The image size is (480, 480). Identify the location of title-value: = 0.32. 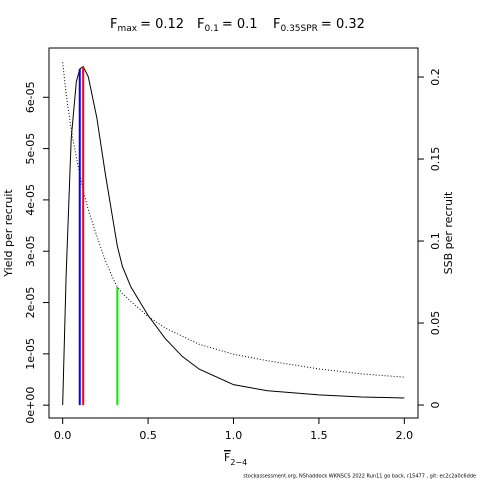
(343, 24).